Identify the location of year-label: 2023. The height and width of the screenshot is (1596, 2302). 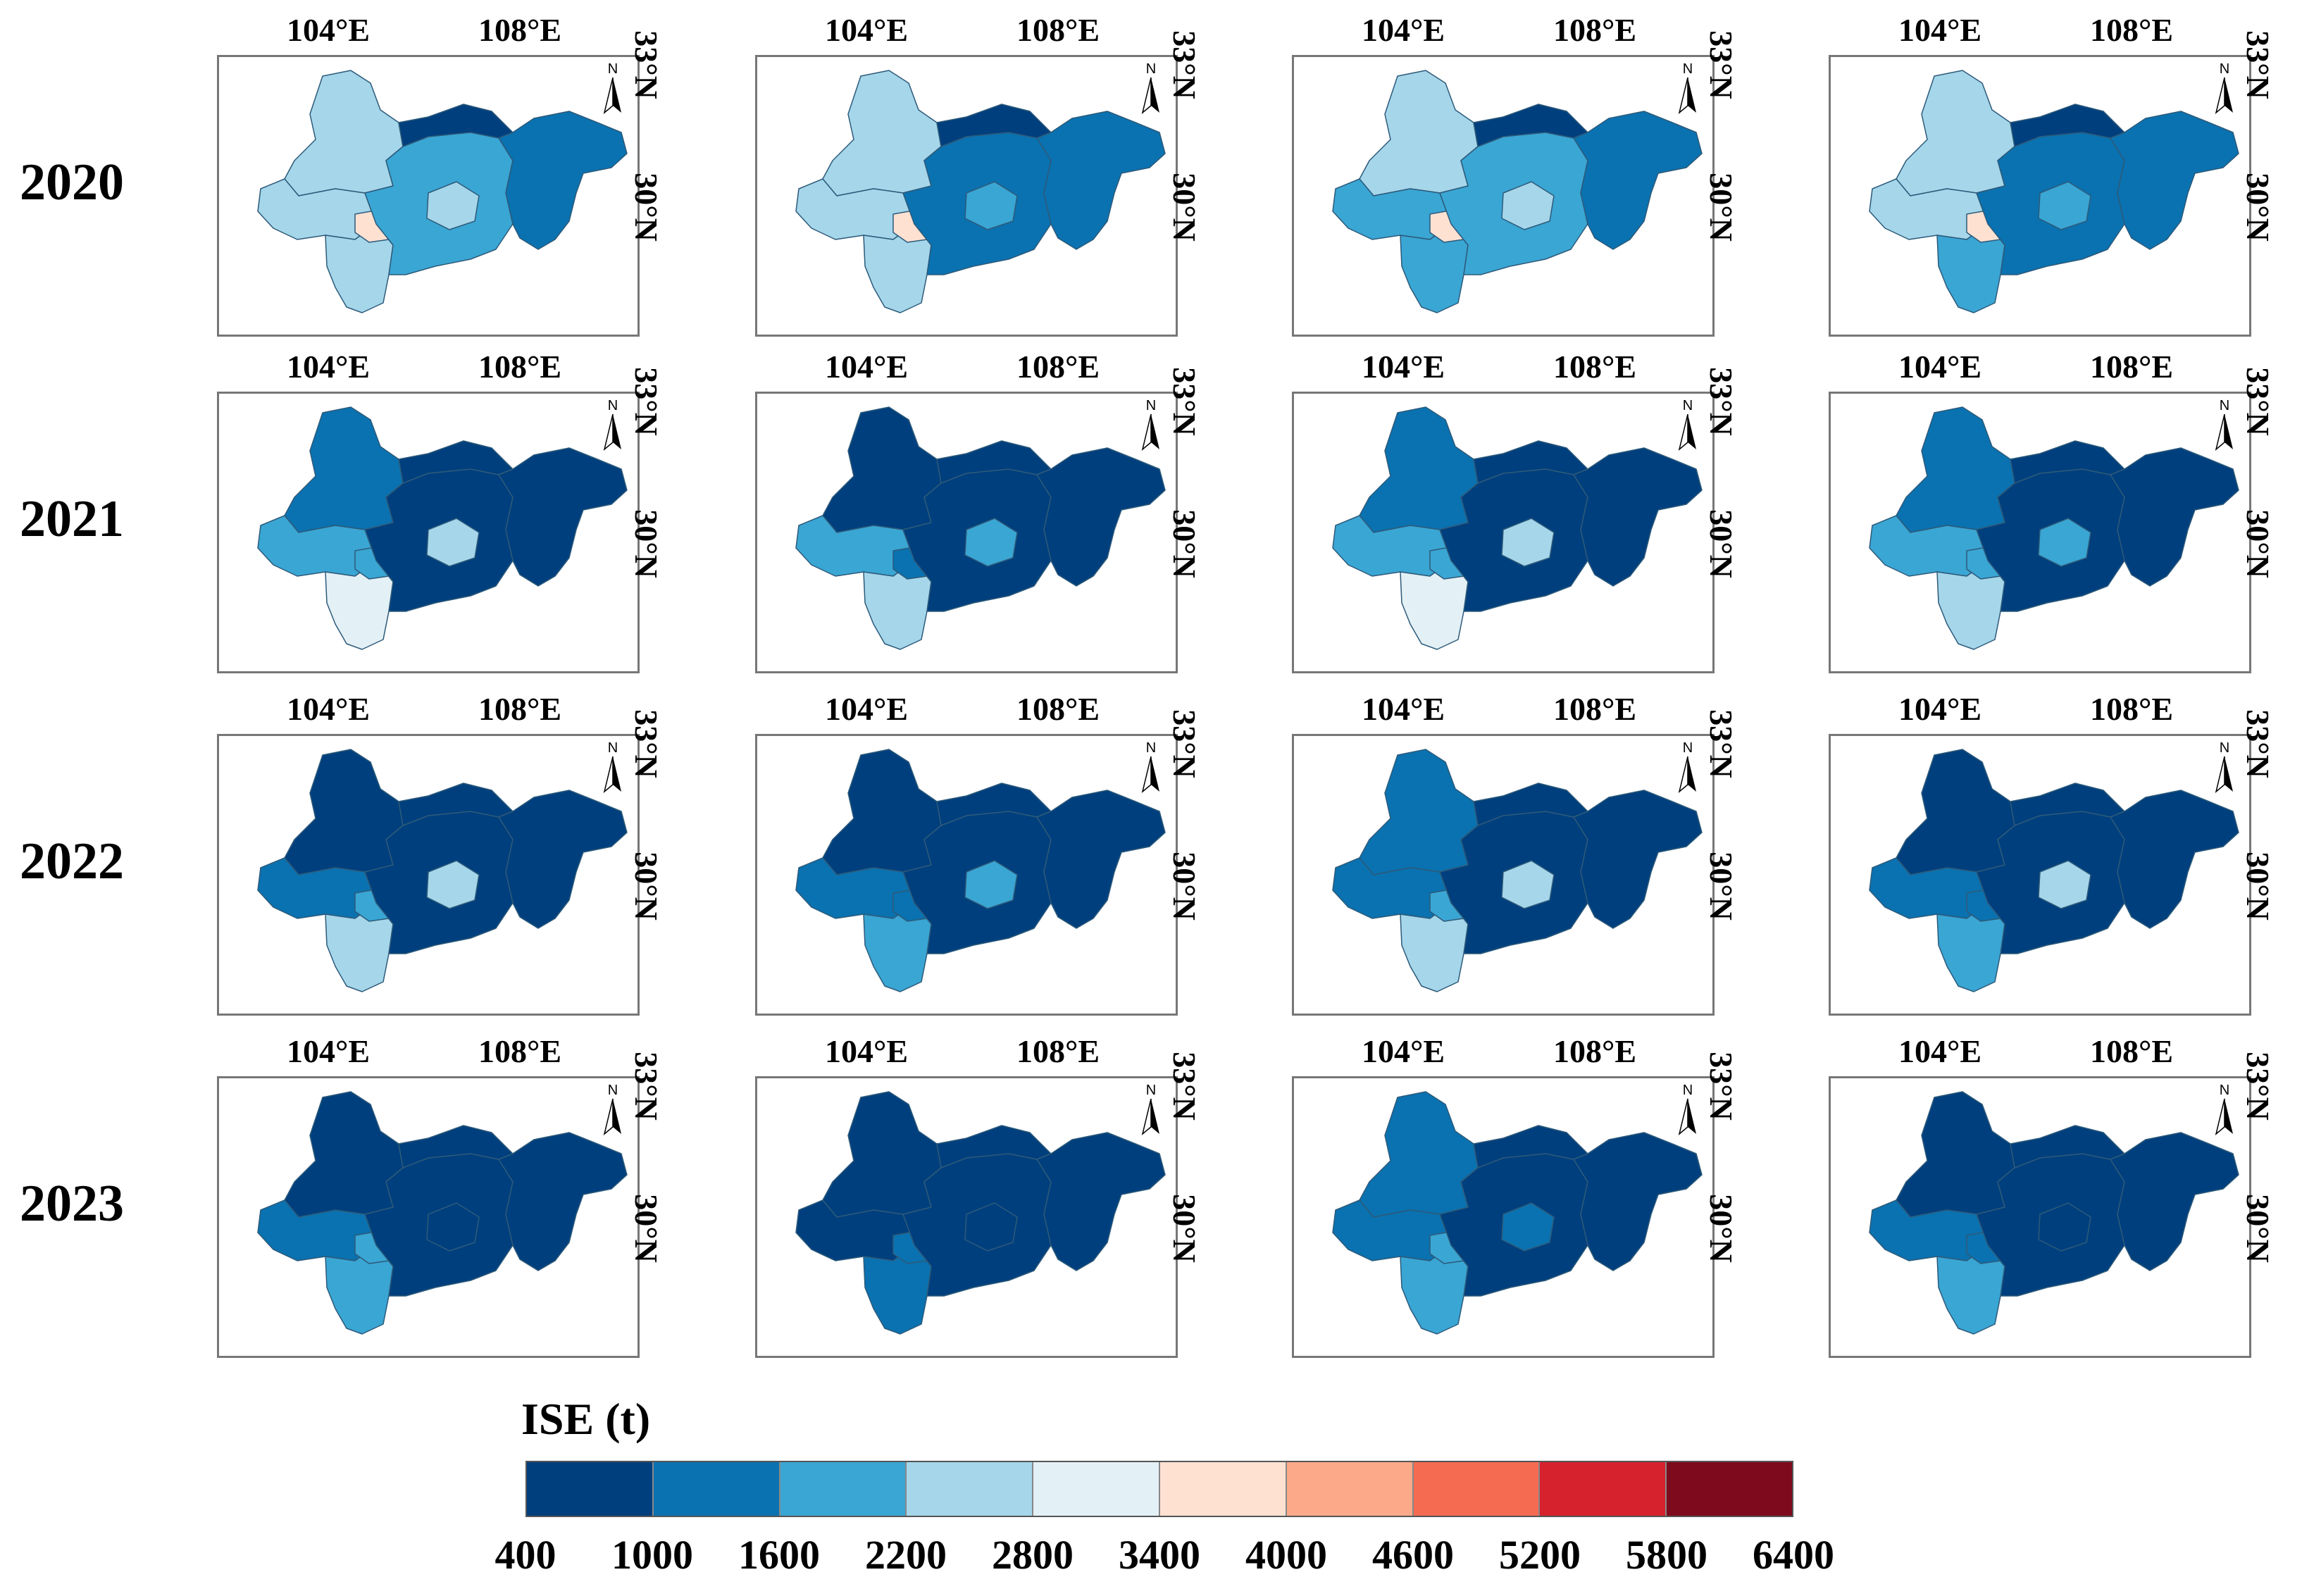
(72, 1204).